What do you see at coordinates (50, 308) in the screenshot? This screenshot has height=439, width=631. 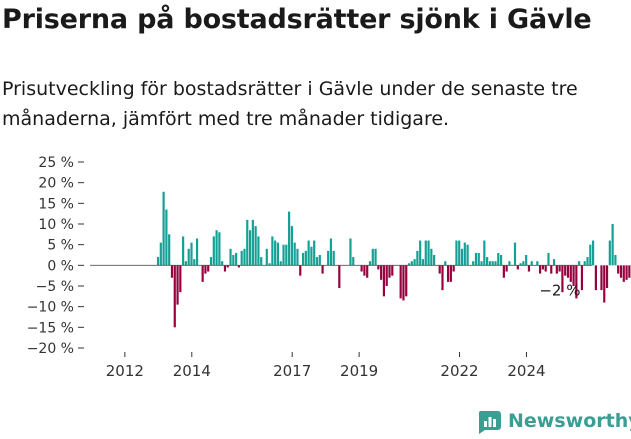 I see `y-tick-label: −10 %` at bounding box center [50, 308].